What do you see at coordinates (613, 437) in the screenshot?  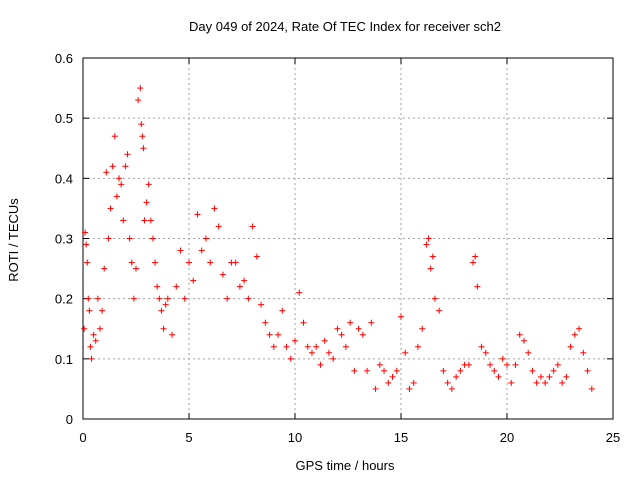 I see `x-tick-label: 25` at bounding box center [613, 437].